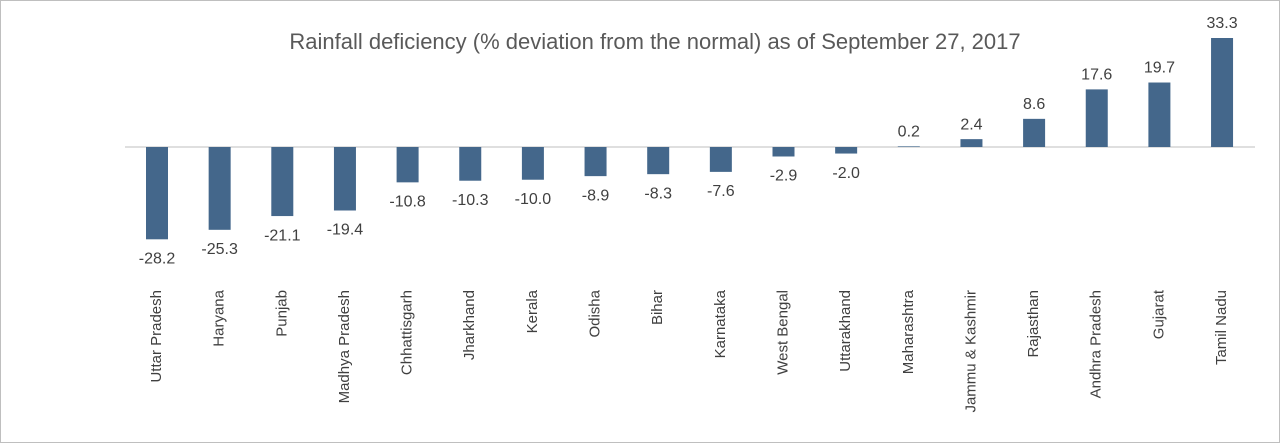 The image size is (1281, 444). What do you see at coordinates (282, 235) in the screenshot?
I see `data-label: -21.1` at bounding box center [282, 235].